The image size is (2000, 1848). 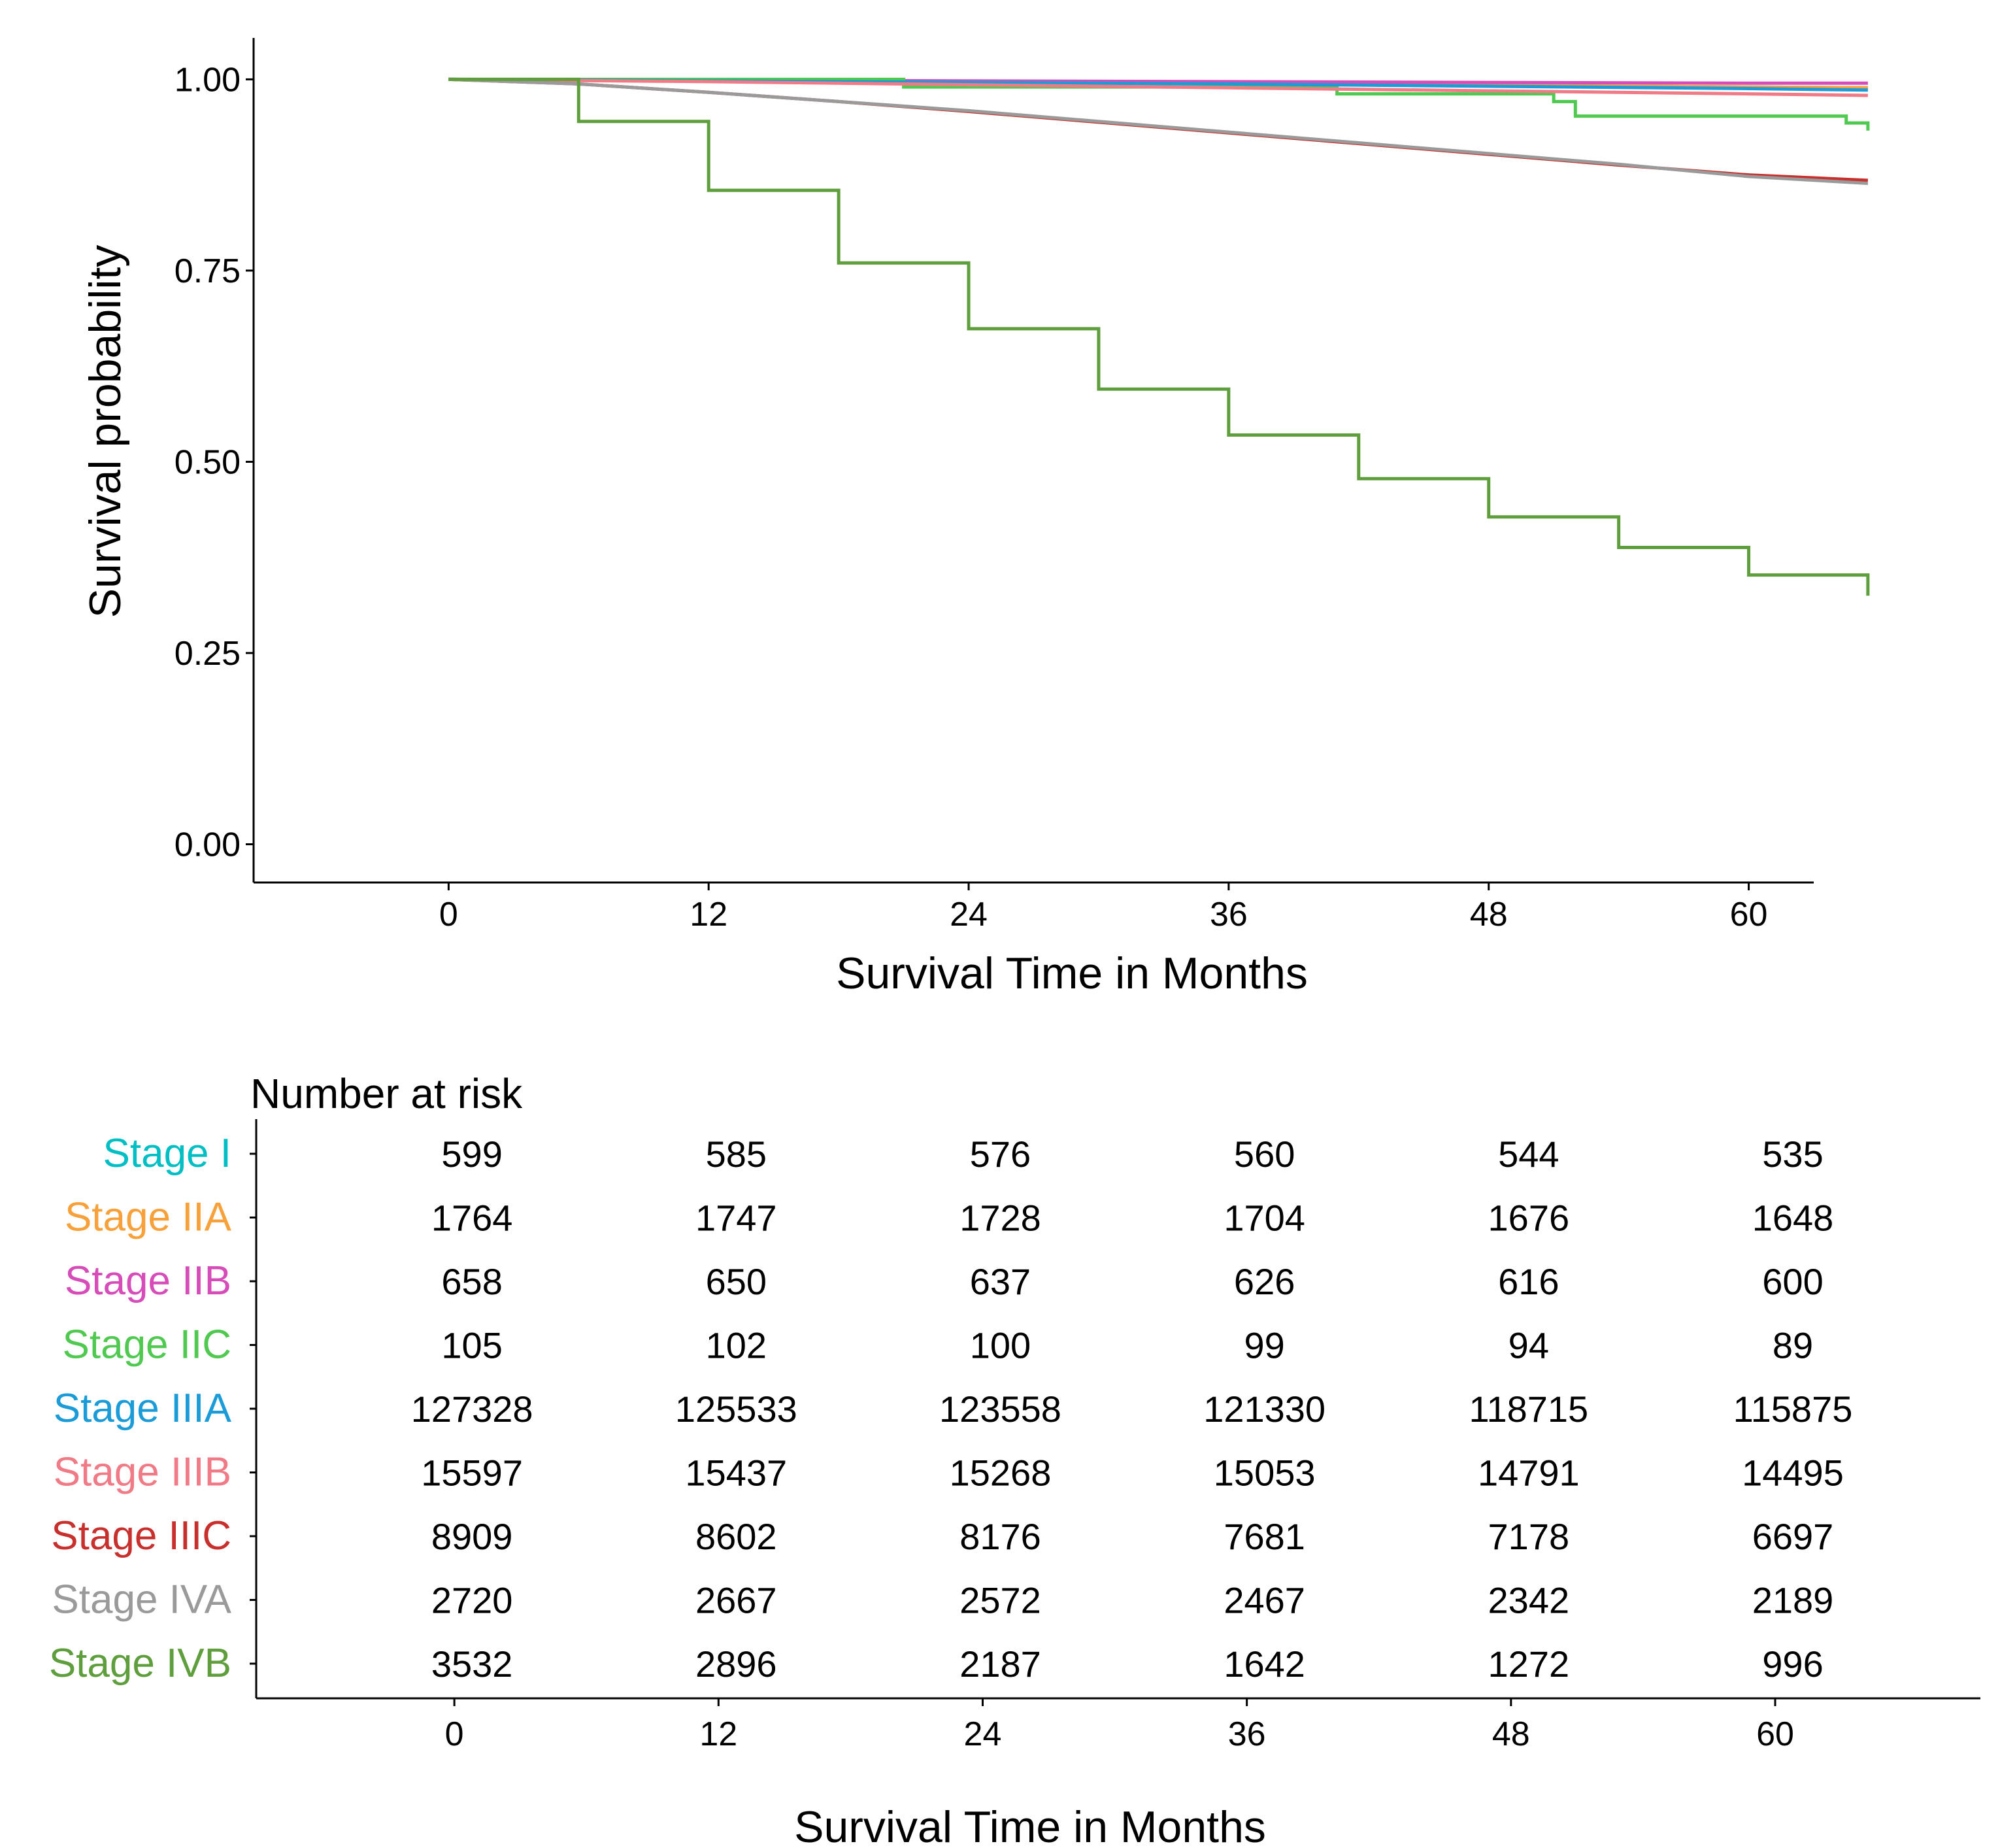 What do you see at coordinates (1792, 1664) in the screenshot?
I see `risk-cell: 996` at bounding box center [1792, 1664].